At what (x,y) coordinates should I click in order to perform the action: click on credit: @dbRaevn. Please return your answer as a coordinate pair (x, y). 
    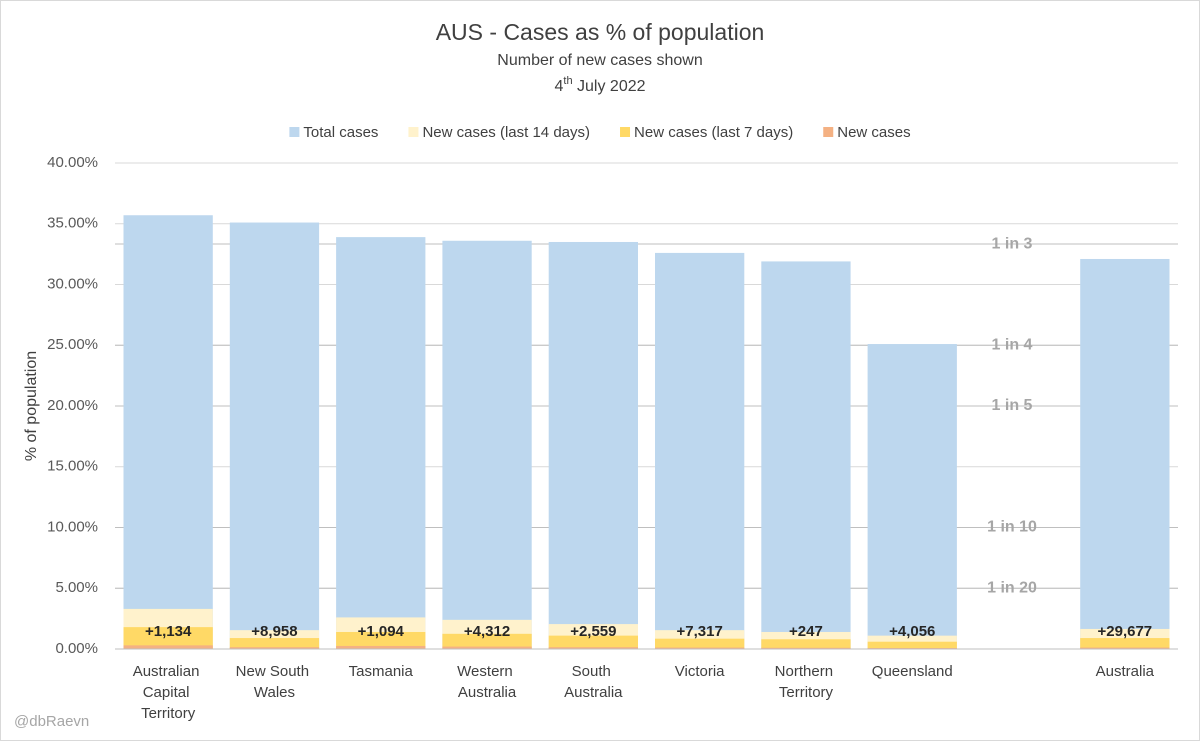
    Looking at the image, I should click on (51, 721).